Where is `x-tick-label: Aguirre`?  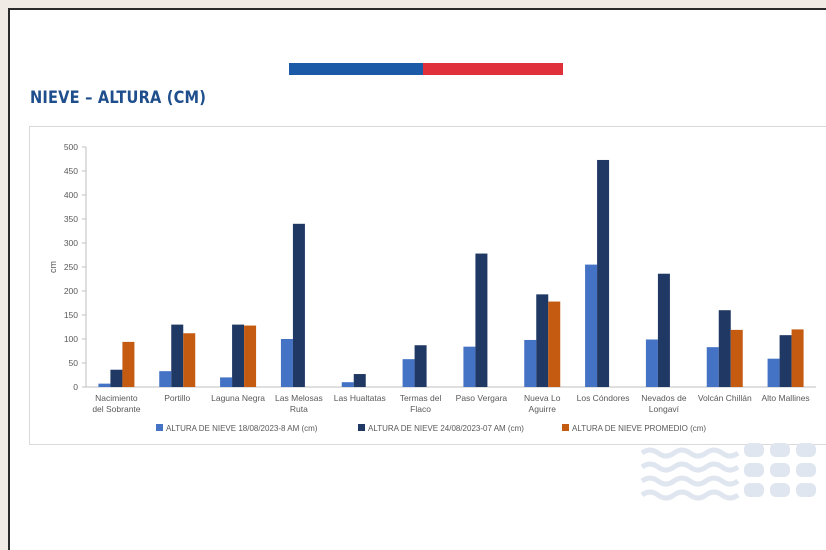
x-tick-label: Aguirre is located at coordinates (543, 409).